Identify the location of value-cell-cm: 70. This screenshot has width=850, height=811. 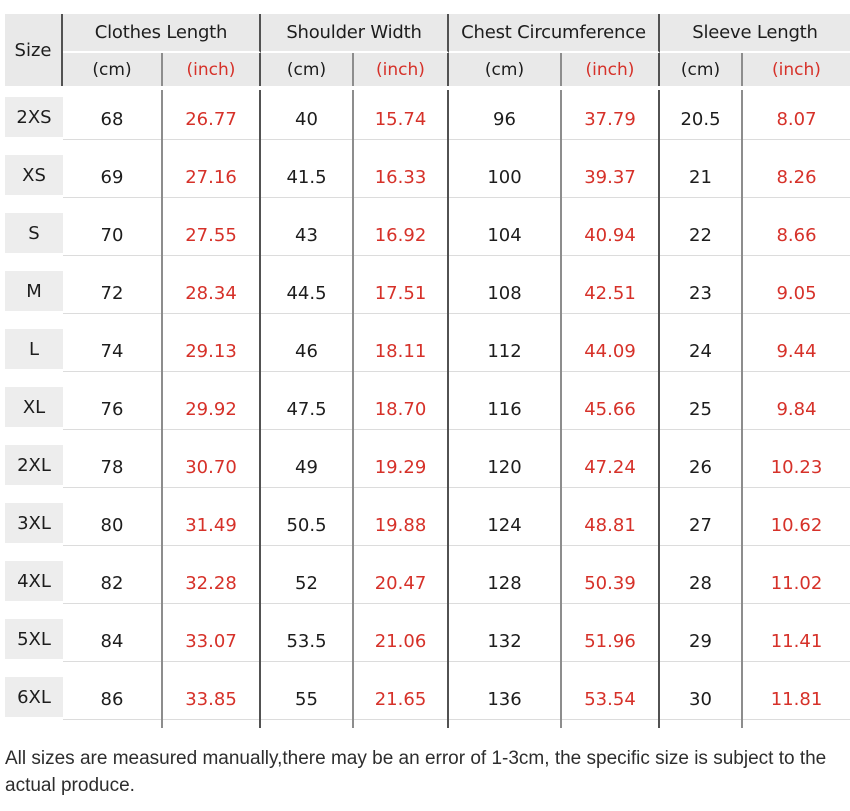
(113, 235).